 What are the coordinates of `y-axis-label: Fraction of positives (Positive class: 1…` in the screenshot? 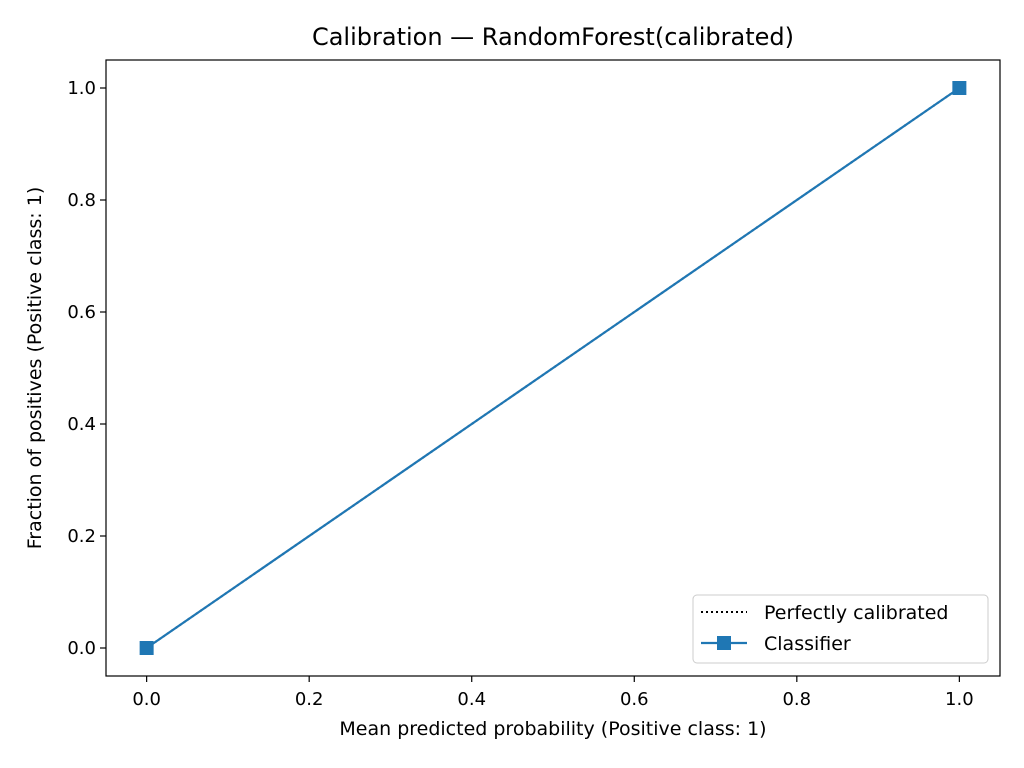 It's located at (35, 368).